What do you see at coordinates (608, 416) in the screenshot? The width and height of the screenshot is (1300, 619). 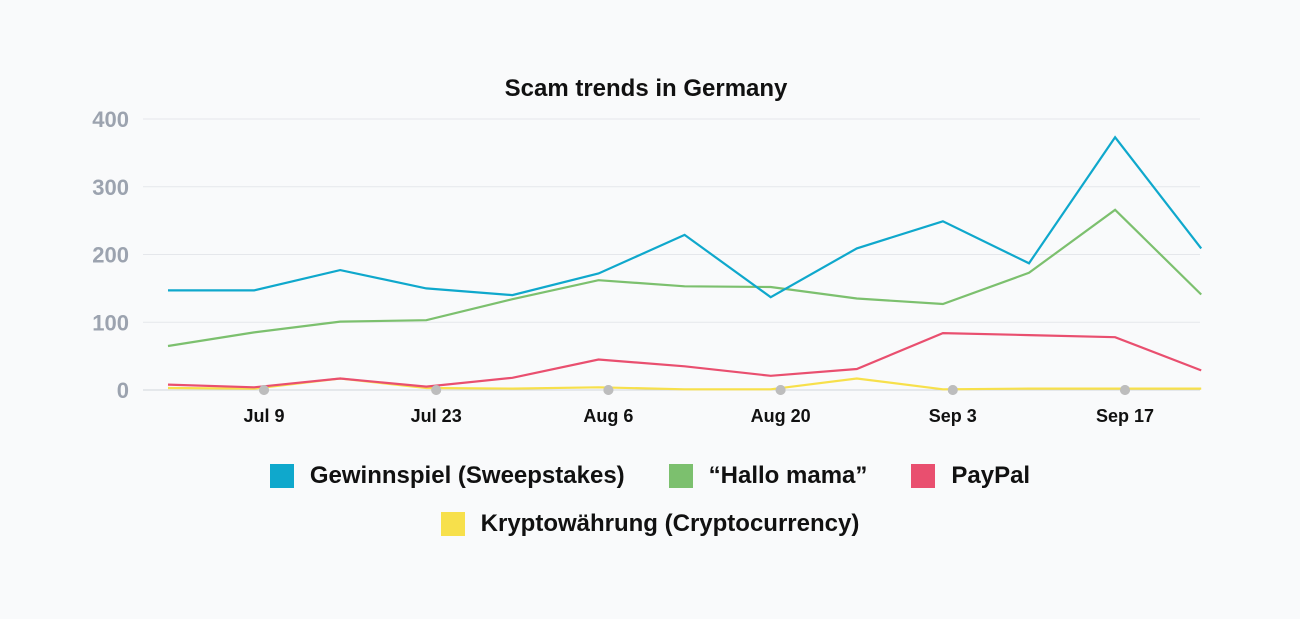 I see `x-tick-label: Aug 6` at bounding box center [608, 416].